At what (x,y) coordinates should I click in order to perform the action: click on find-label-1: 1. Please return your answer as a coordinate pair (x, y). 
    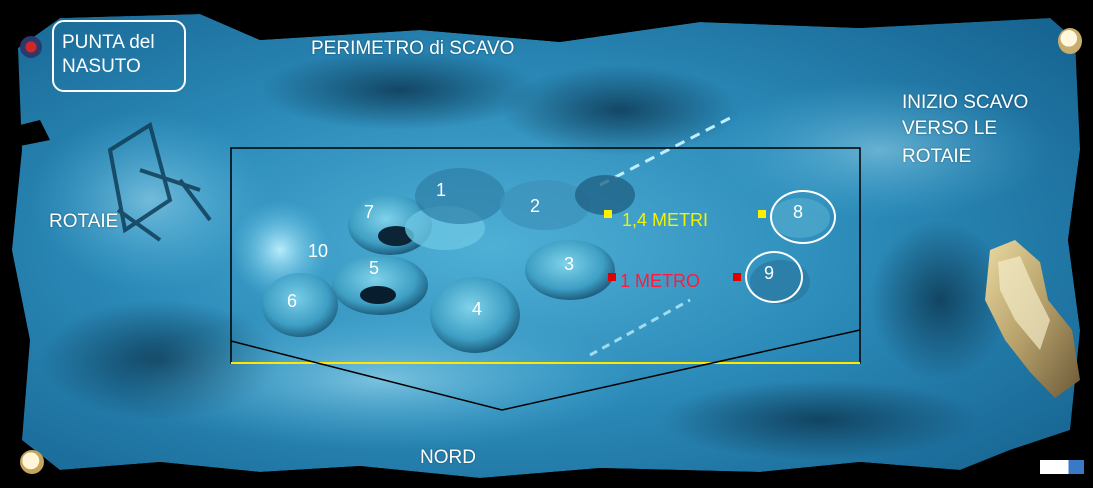
    Looking at the image, I should click on (441, 190).